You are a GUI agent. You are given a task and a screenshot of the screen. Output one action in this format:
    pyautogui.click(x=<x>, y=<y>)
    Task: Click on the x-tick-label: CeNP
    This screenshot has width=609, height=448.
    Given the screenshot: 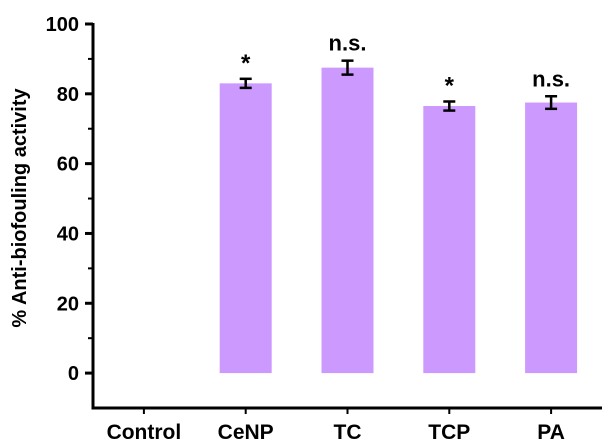 What is the action you would take?
    pyautogui.click(x=246, y=432)
    